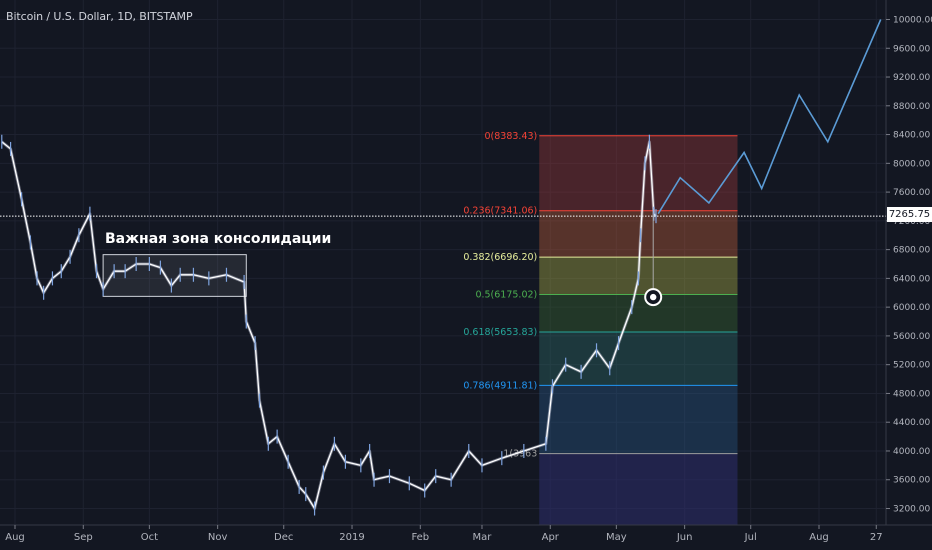 This screenshot has height=550, width=932. Describe the element at coordinates (911, 193) in the screenshot. I see `y-tick-label: 7600.00` at that location.